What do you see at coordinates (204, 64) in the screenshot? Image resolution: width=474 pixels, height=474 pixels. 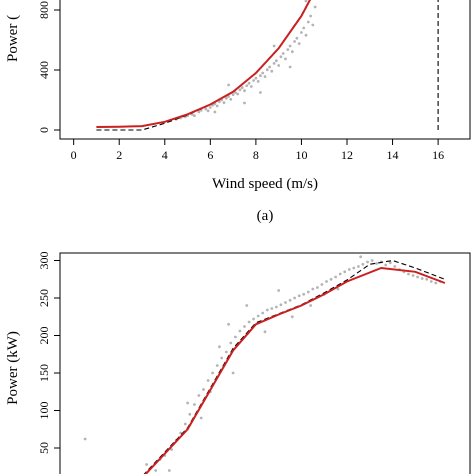 I see `panel-a-fitted-curve` at bounding box center [204, 64].